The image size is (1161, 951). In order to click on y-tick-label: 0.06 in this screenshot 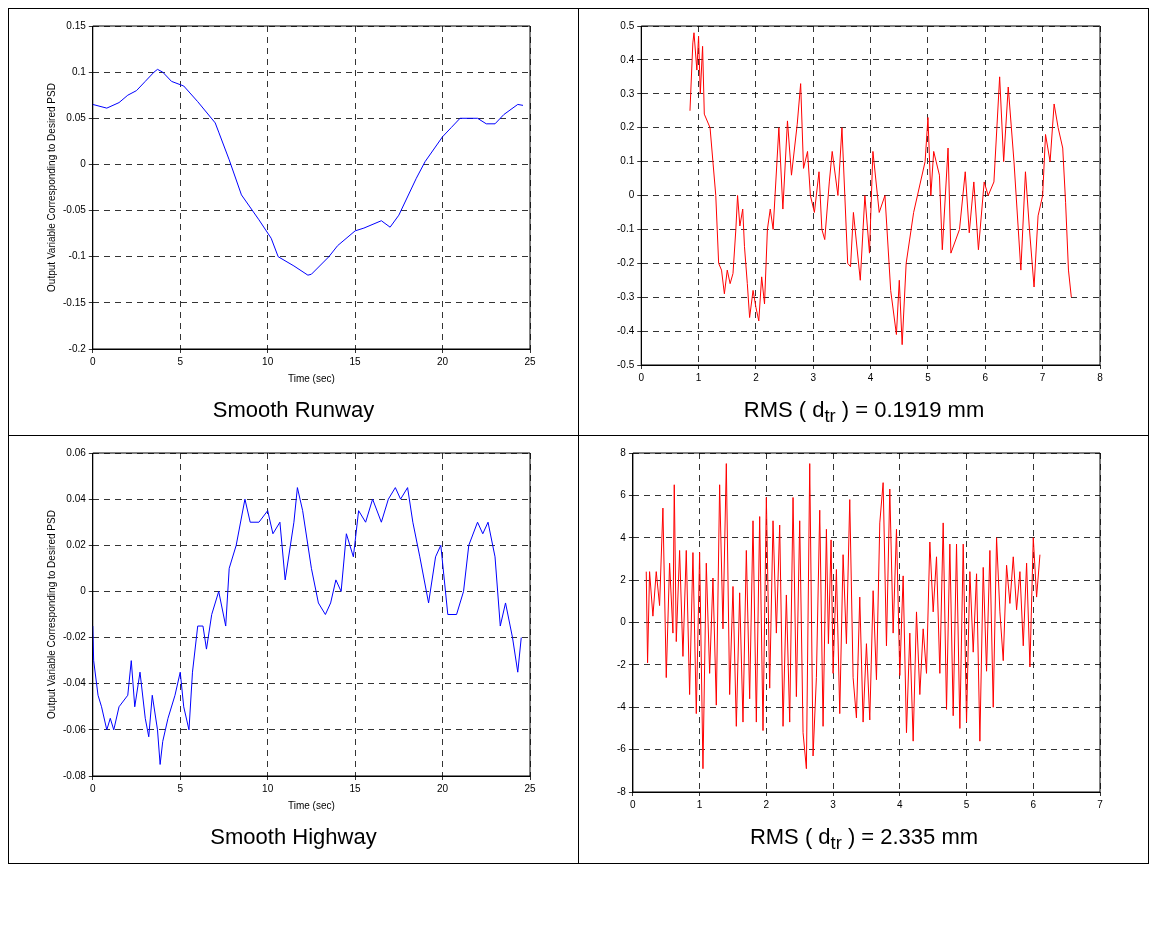, I will do `click(75, 453)`.